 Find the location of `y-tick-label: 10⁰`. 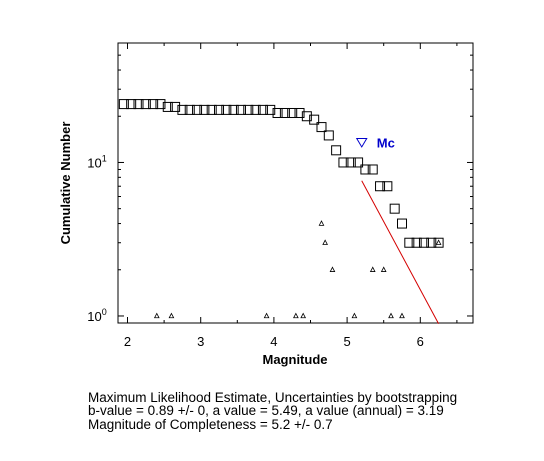

y-tick-label: 10⁰ is located at coordinates (96, 315).